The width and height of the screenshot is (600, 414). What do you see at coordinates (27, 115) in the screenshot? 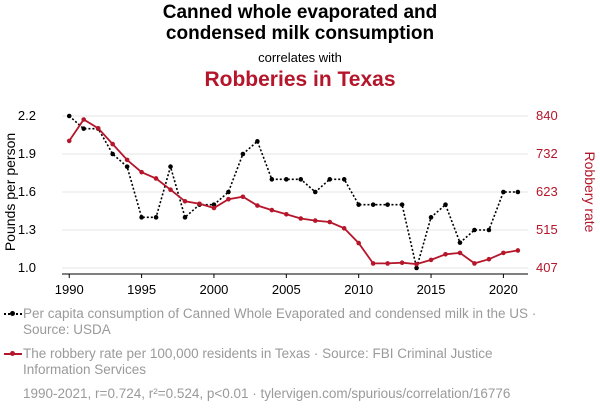
I see `y-left-tick-label: 2.2` at bounding box center [27, 115].